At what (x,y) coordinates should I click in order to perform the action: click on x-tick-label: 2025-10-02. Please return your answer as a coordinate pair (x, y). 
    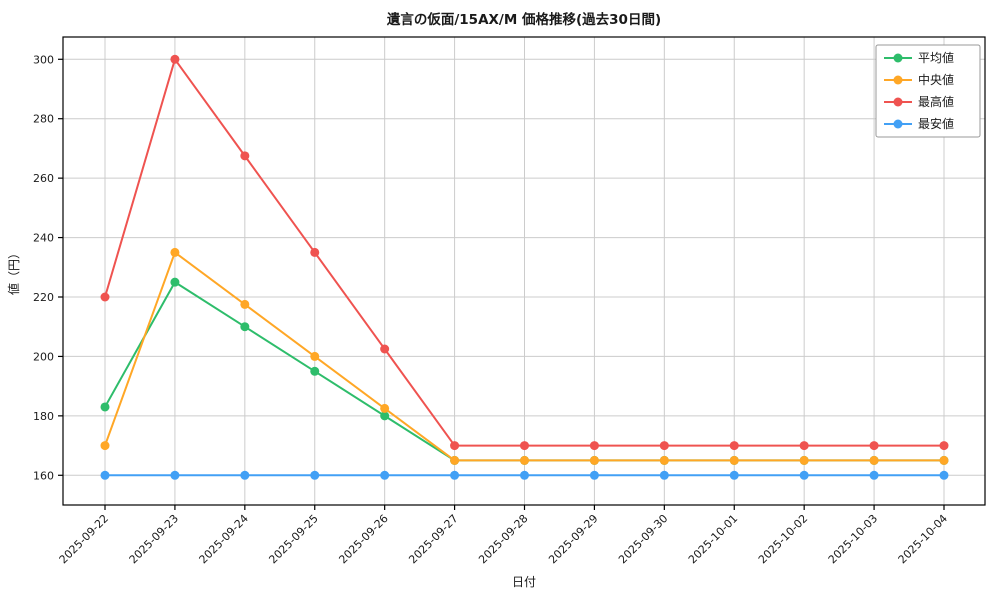
    Looking at the image, I should click on (783, 539).